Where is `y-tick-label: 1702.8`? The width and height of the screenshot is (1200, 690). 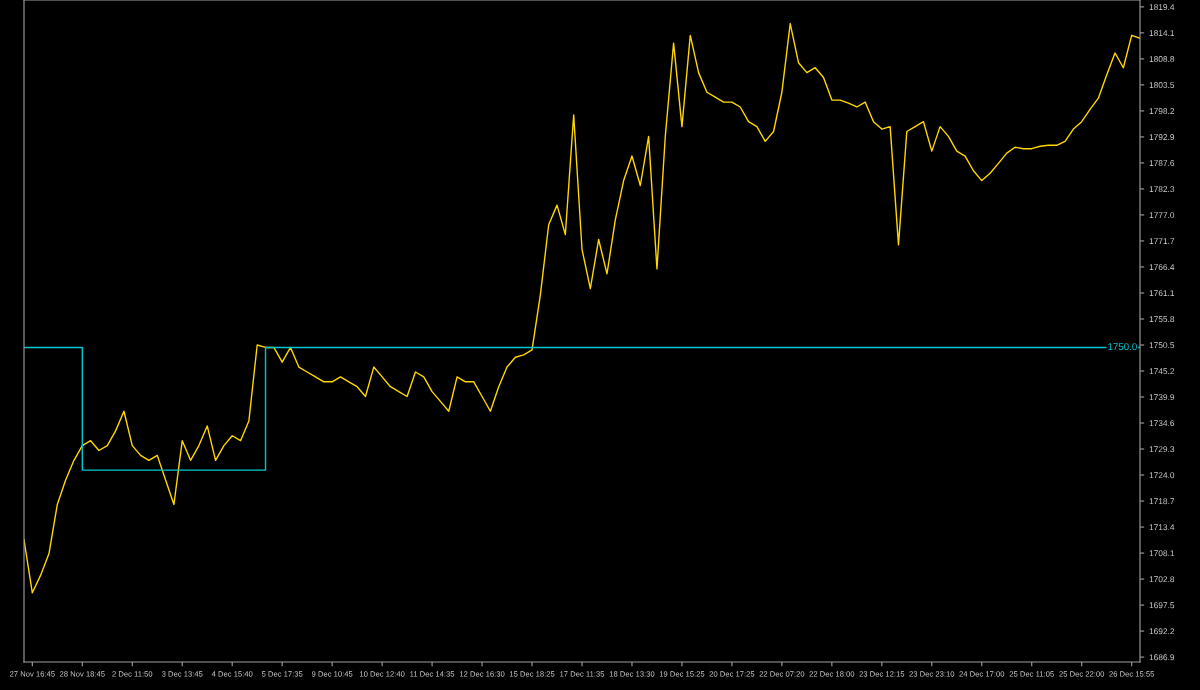 y-tick-label: 1702.8 is located at coordinates (1162, 579).